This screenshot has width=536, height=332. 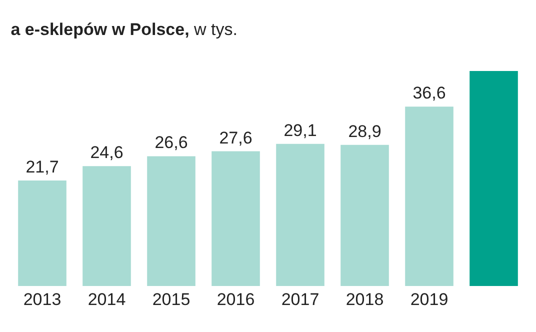 What do you see at coordinates (235, 138) in the screenshot?
I see `data-label: 27,6` at bounding box center [235, 138].